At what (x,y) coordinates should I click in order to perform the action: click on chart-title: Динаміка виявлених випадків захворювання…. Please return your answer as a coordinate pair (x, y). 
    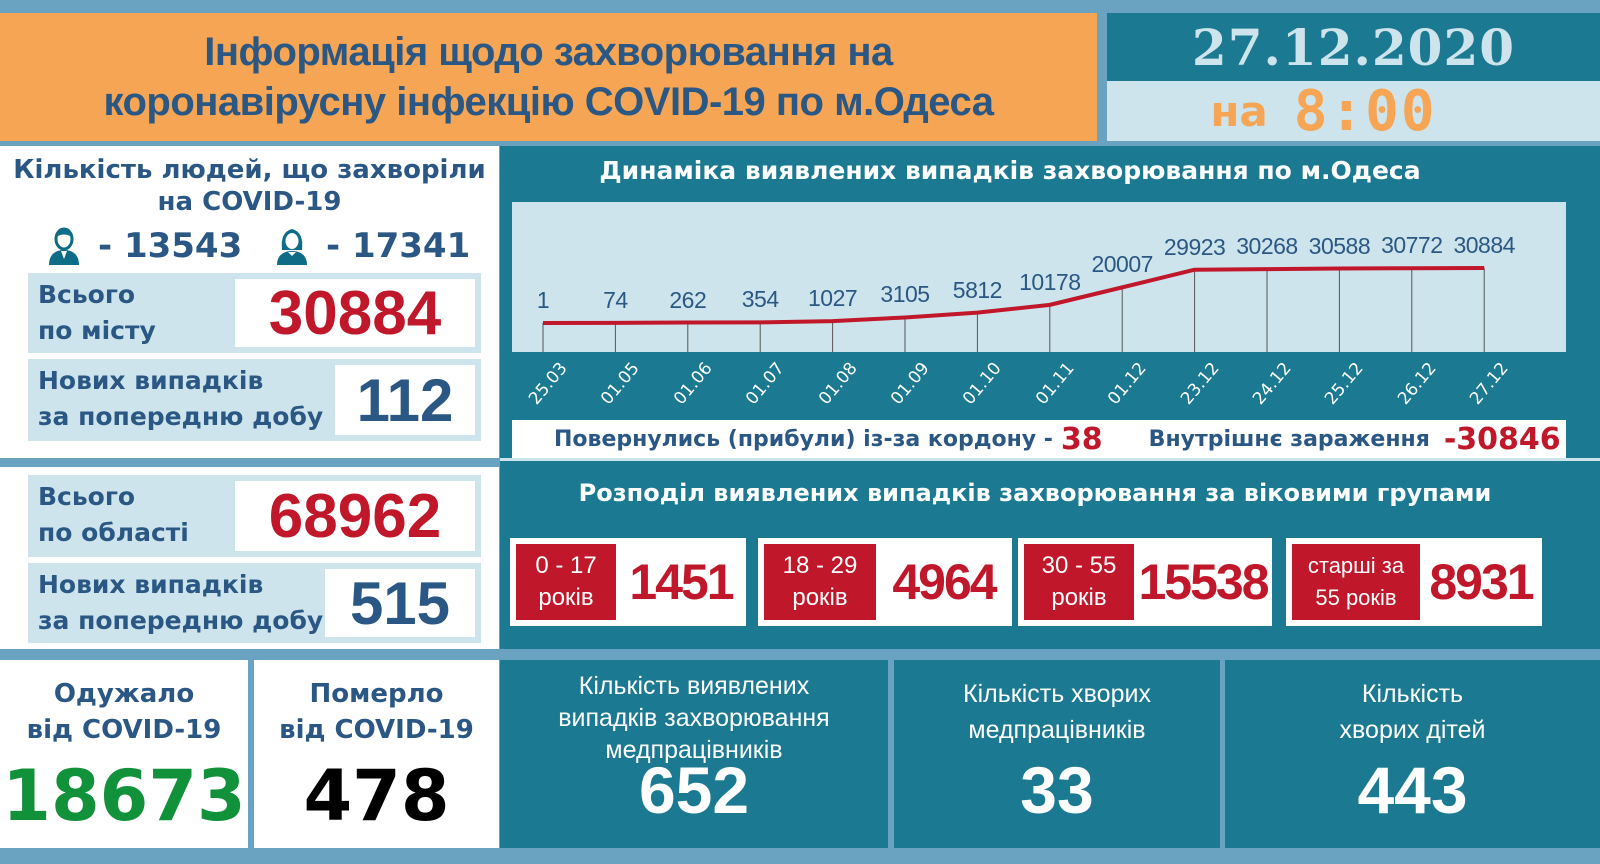
    Looking at the image, I should click on (1010, 170).